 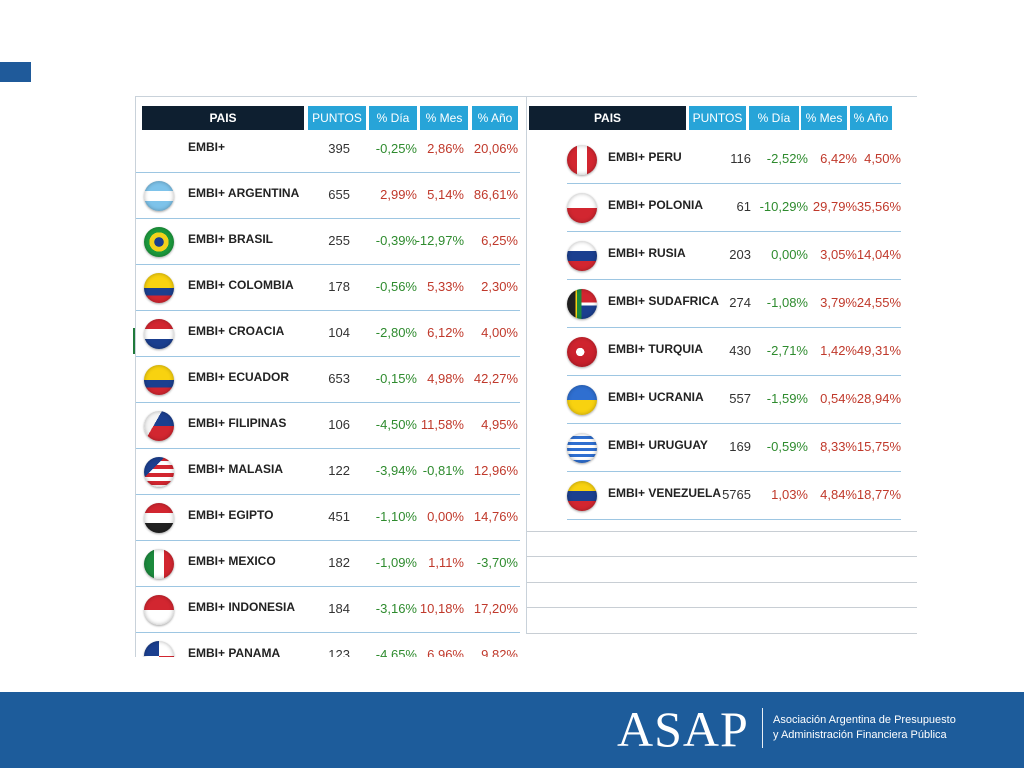 I want to click on dia-value: -2,80%, so click(x=396, y=332).